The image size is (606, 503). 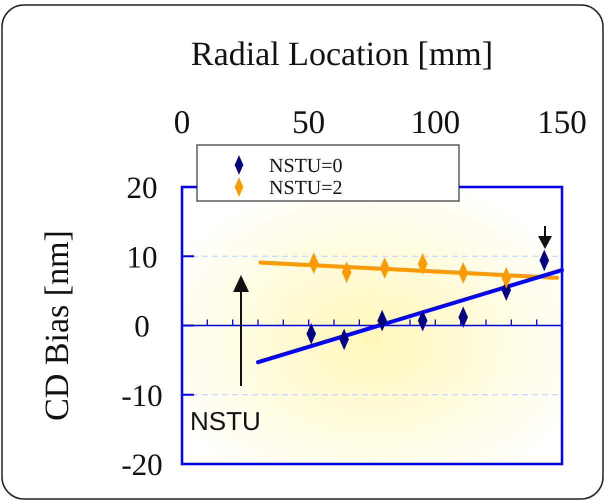 What do you see at coordinates (306, 188) in the screenshot?
I see `legend-label: NSTU=2` at bounding box center [306, 188].